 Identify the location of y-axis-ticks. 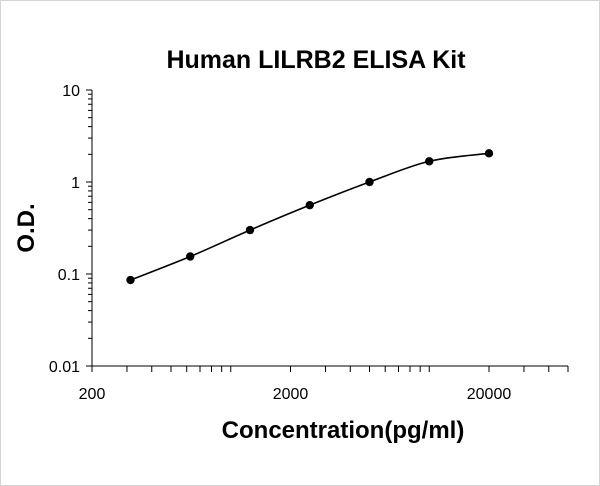
(89, 228).